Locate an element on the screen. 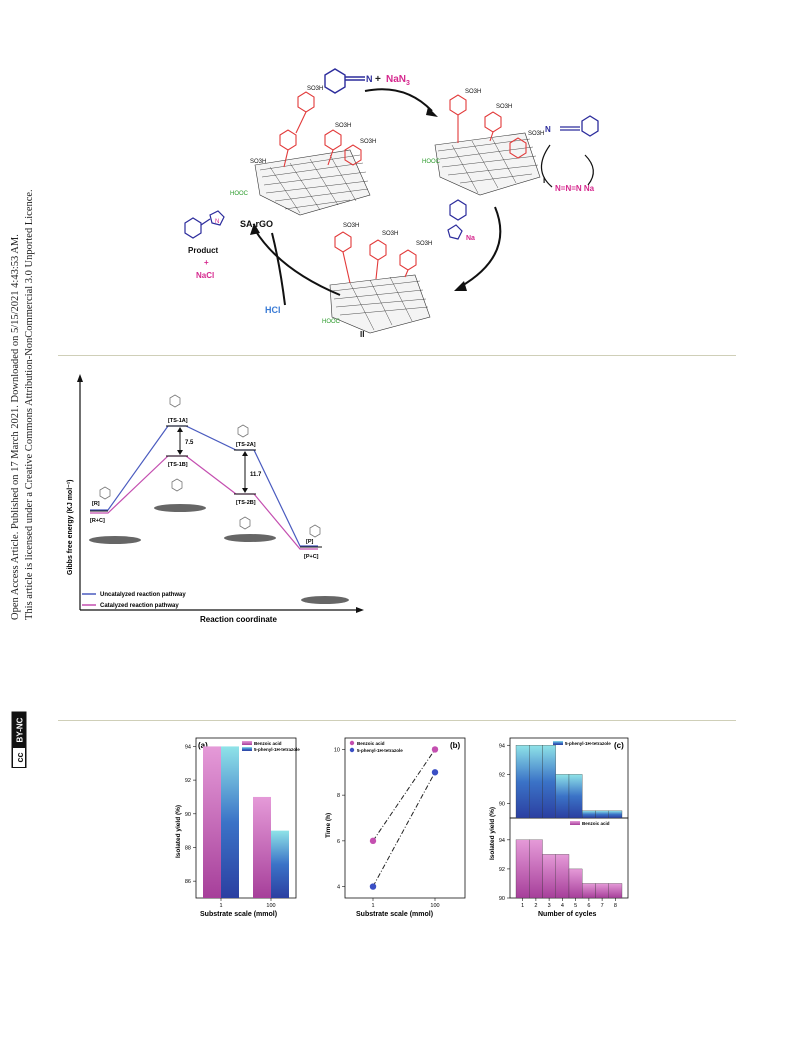 The height and width of the screenshot is (1039, 793). tick-c-y-0-1: 92 is located at coordinates (502, 775).